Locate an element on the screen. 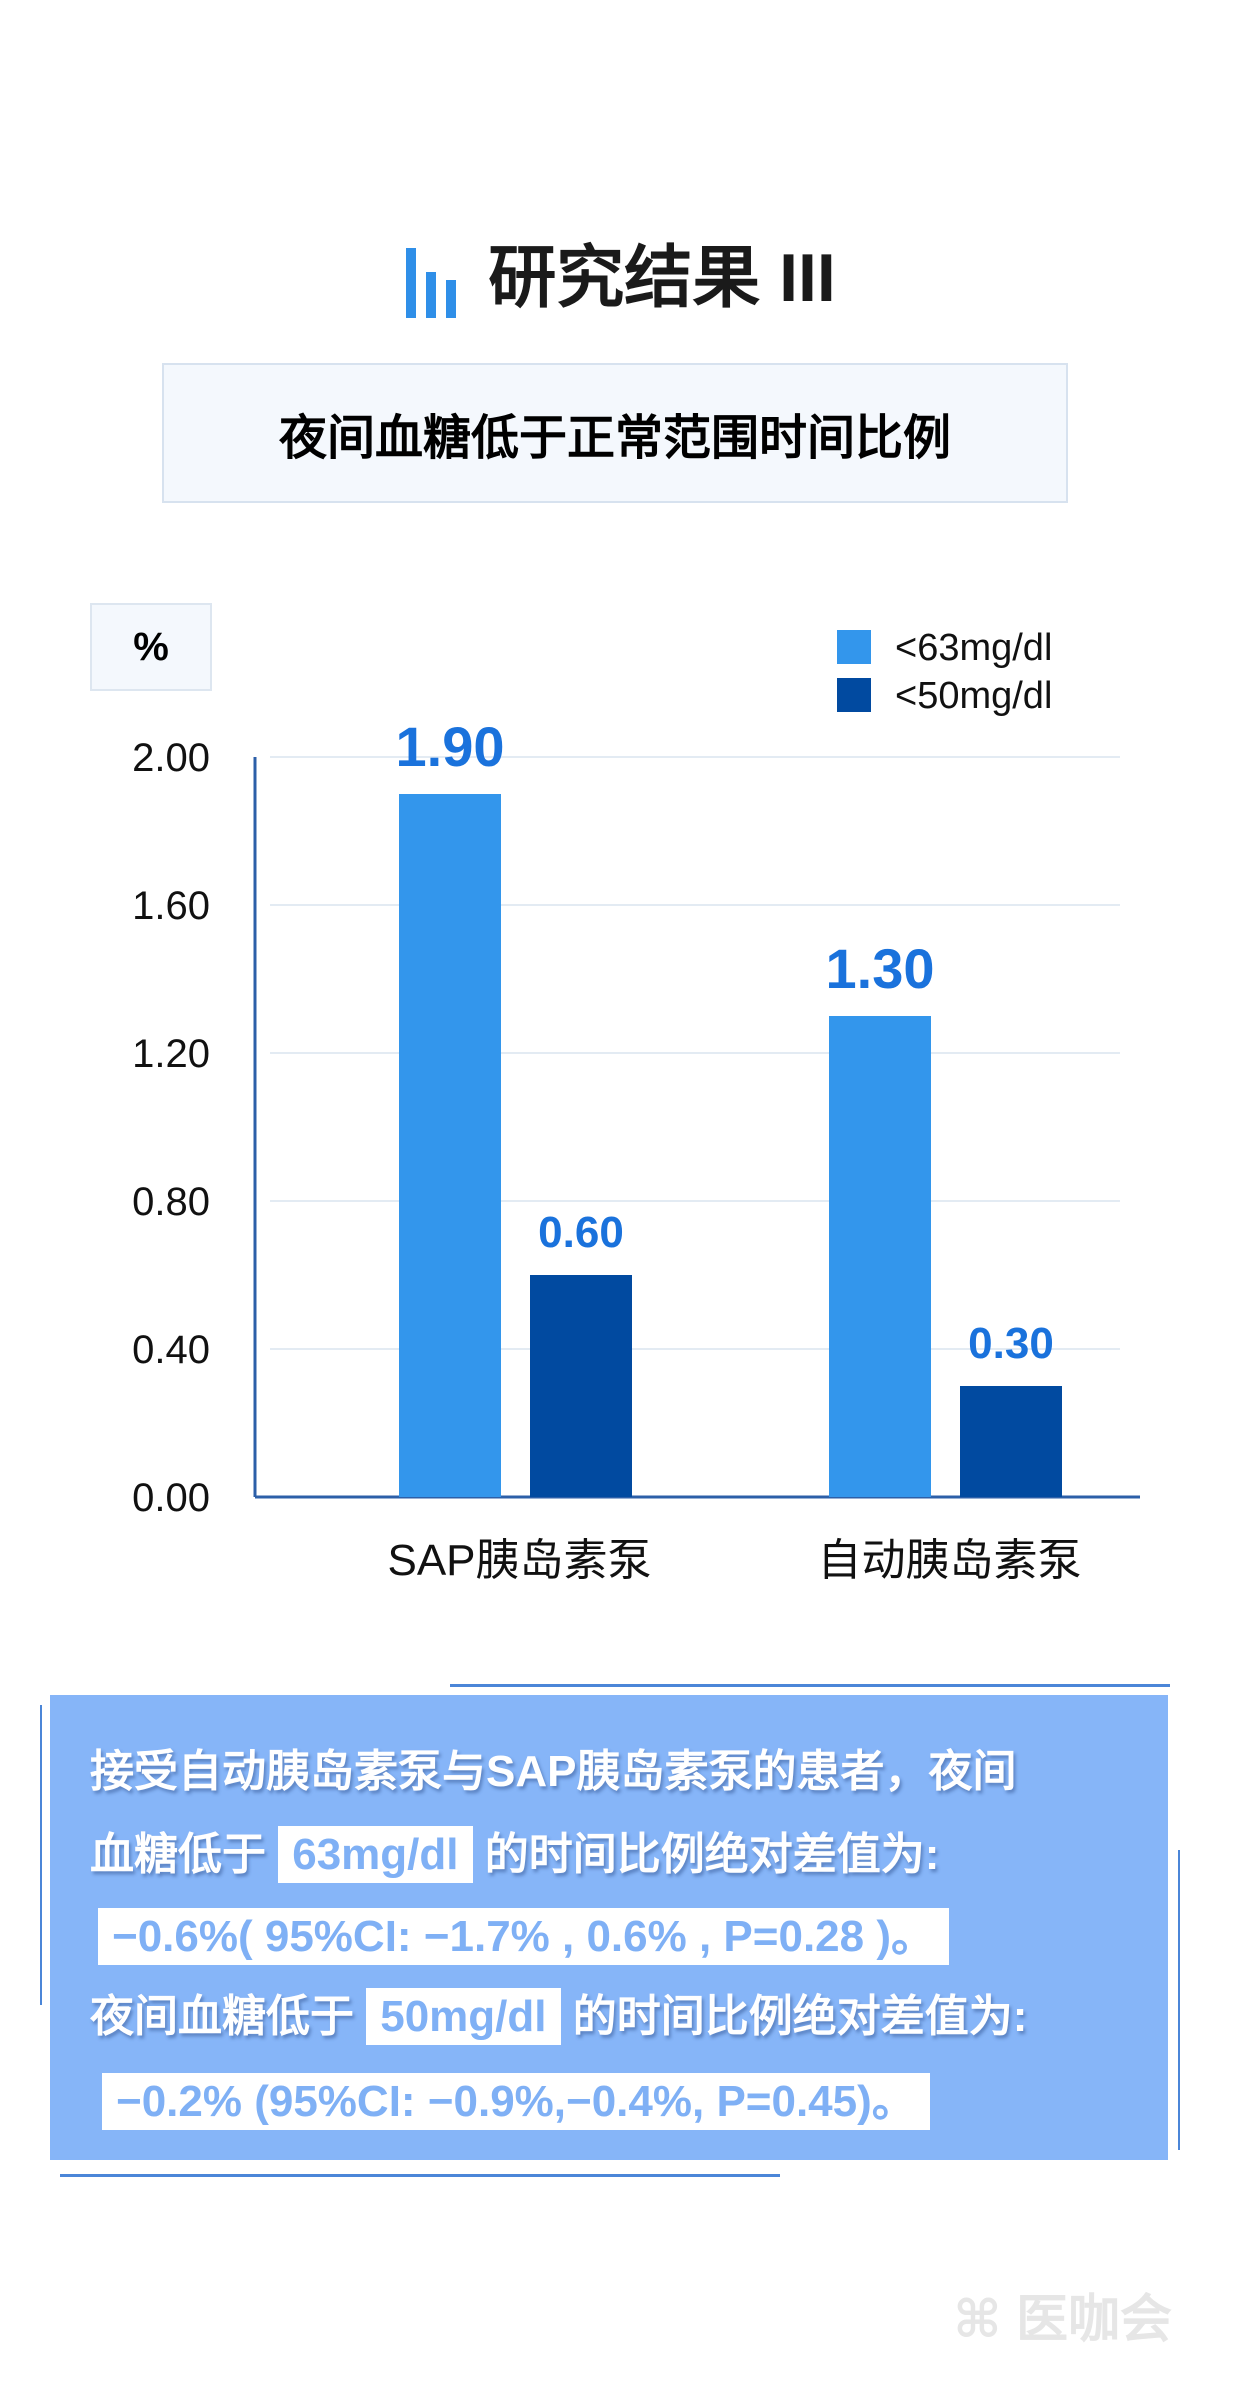 This screenshot has height=2392, width=1242. highlight-63: 63mg/dl is located at coordinates (375, 1854).